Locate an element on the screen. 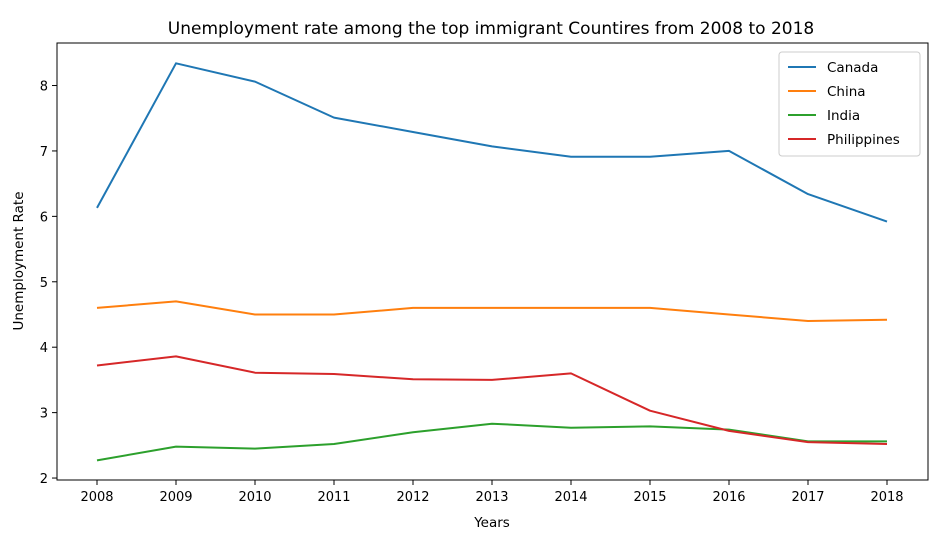 This screenshot has height=534, width=941. series-line-india is located at coordinates (491, 442).